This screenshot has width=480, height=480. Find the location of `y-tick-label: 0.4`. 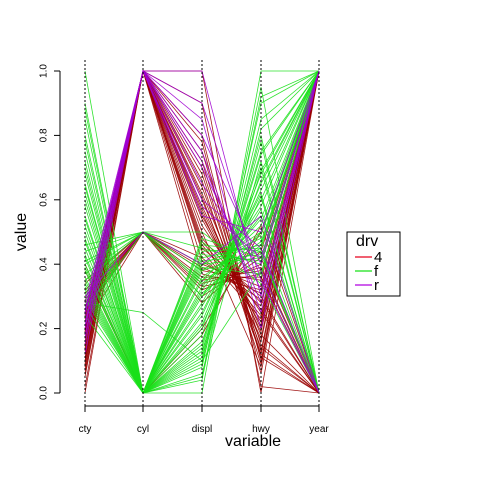

y-tick-label: 0.4 is located at coordinates (44, 264).